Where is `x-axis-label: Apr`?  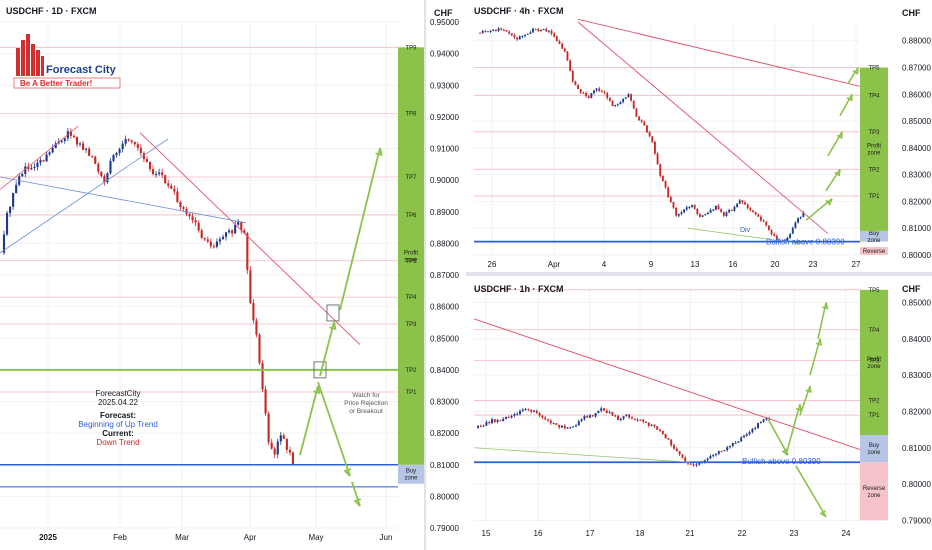 x-axis-label: Apr is located at coordinates (250, 537).